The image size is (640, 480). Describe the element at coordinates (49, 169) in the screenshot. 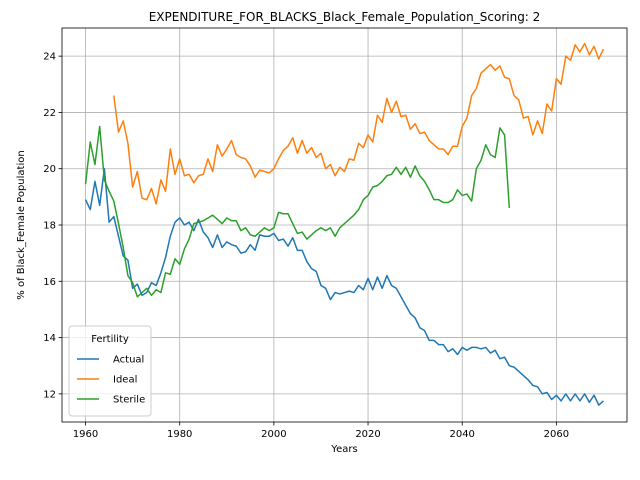

I see `y-tick-label: 20` at that location.